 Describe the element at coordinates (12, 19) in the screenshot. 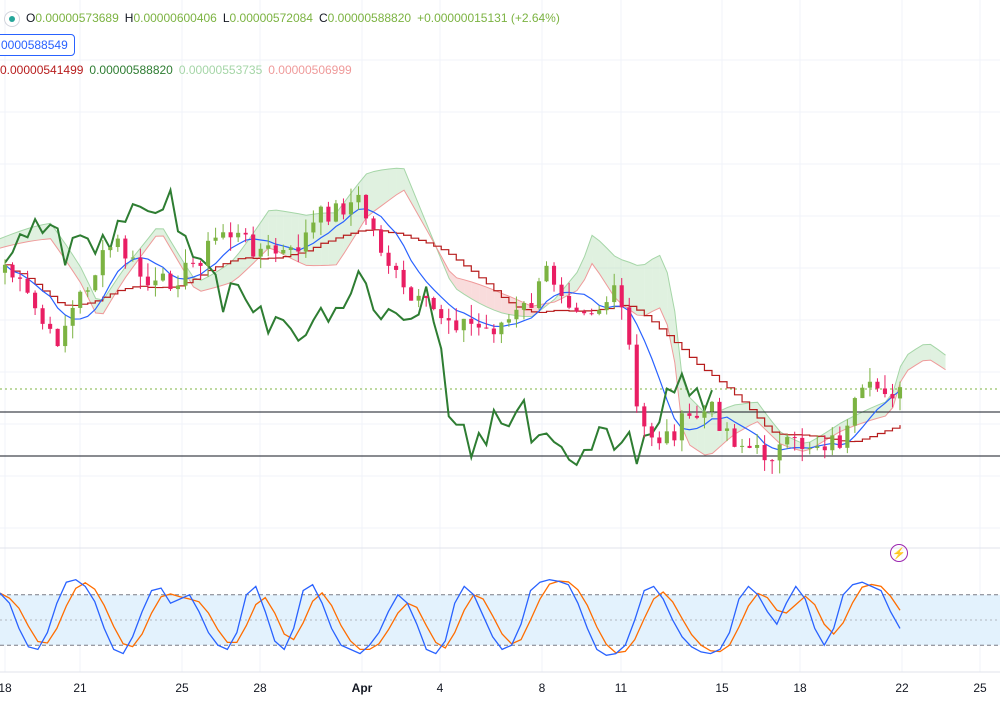

I see `status-dot-icon` at that location.